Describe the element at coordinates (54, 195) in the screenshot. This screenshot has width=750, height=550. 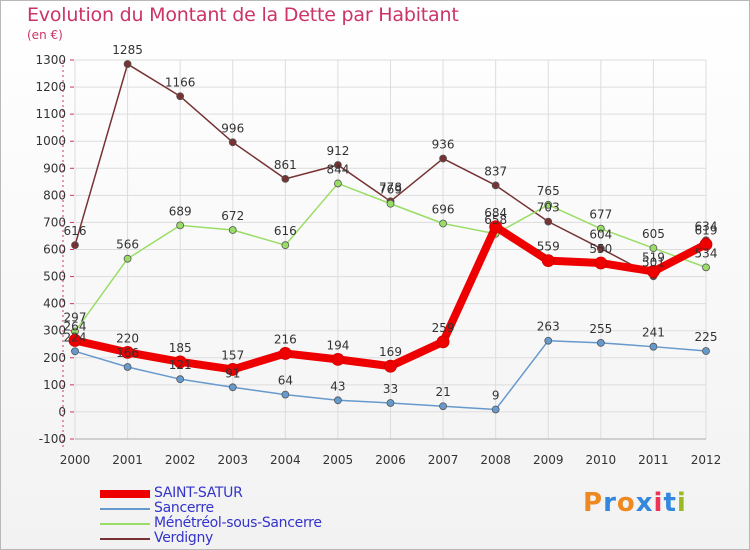
I see `y-tick-label: 800` at that location.